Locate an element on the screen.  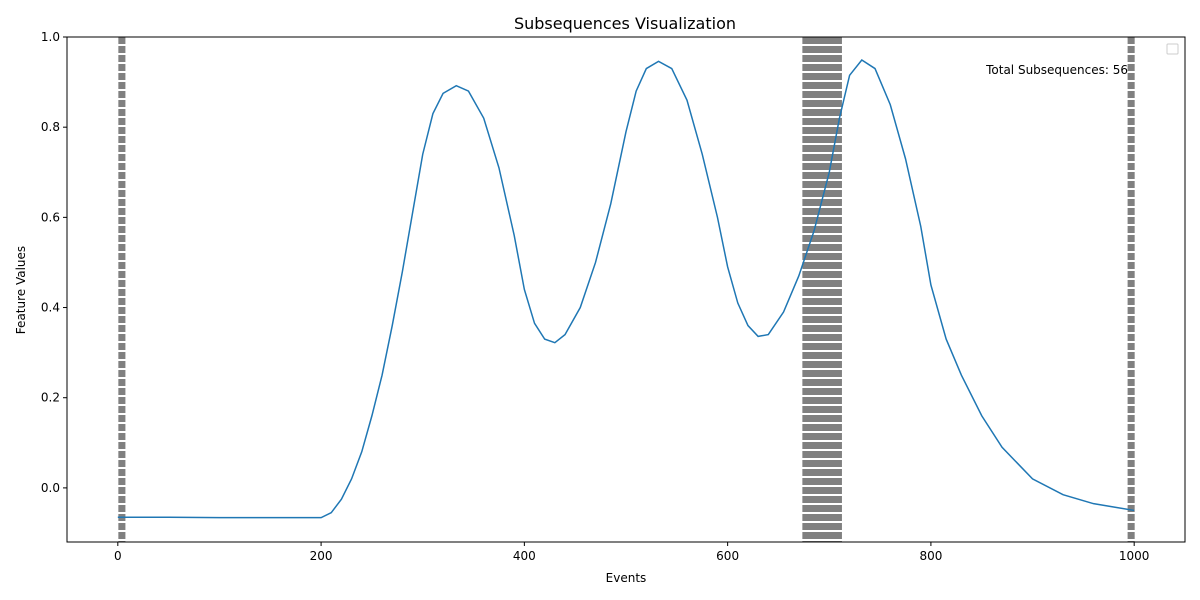
total-subsequences-annotation: Total Subsequences: 56 is located at coordinates (1056, 70).